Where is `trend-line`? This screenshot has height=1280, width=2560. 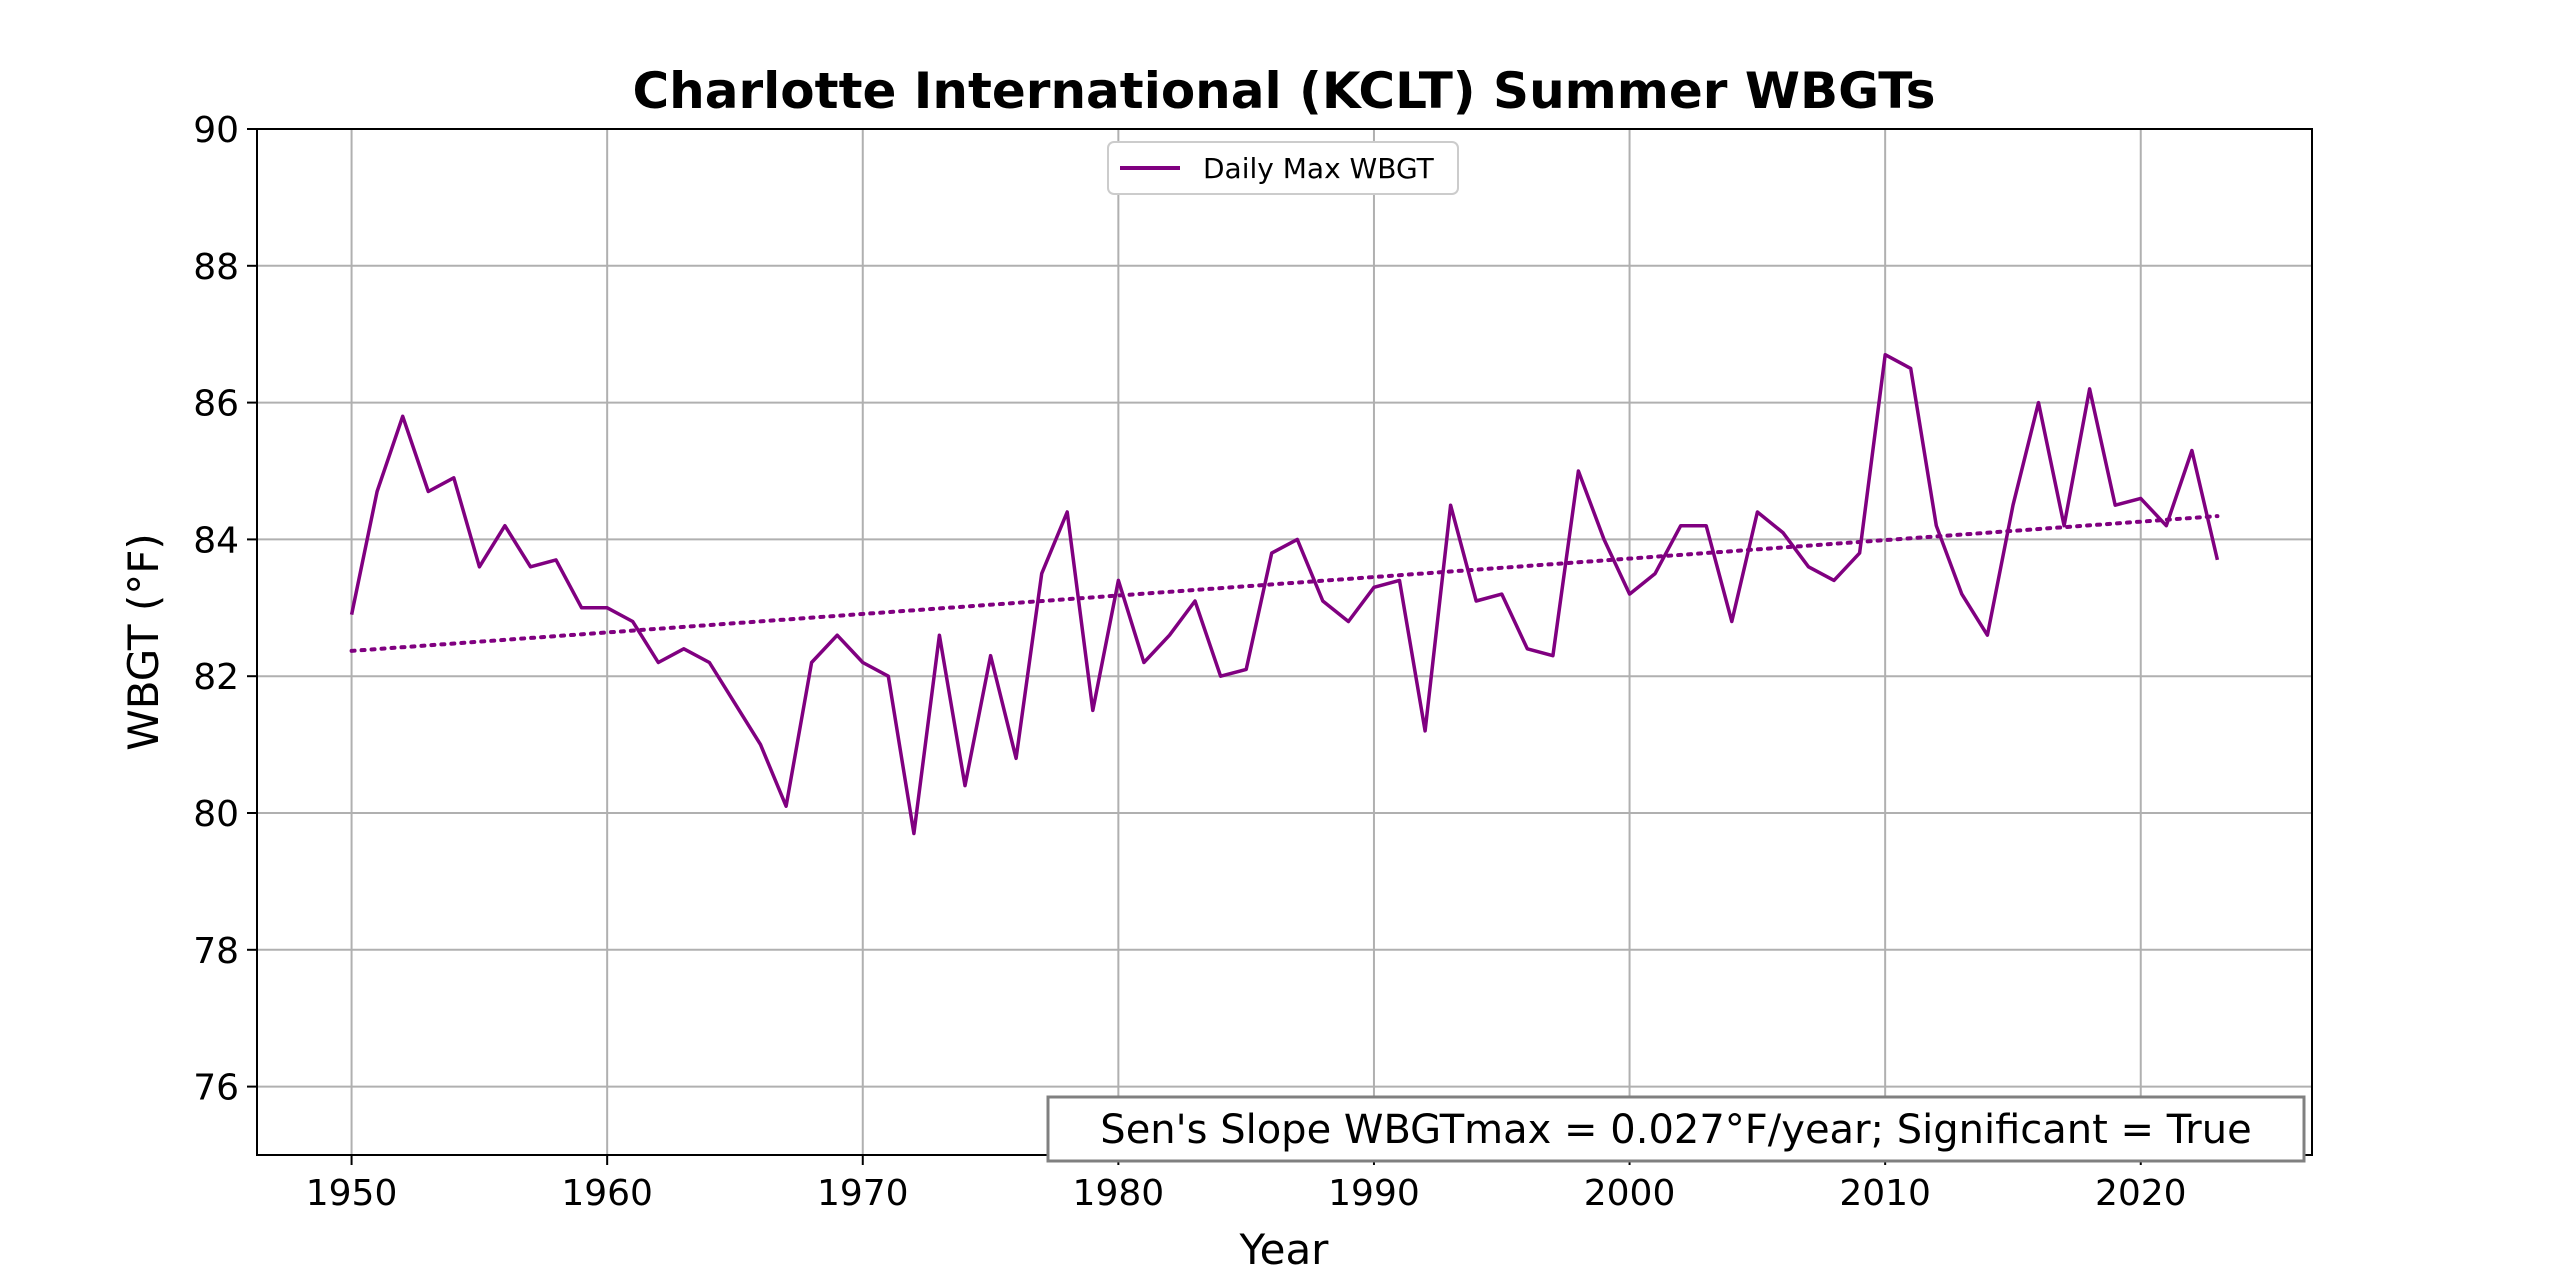
trend-line is located at coordinates (1284, 583).